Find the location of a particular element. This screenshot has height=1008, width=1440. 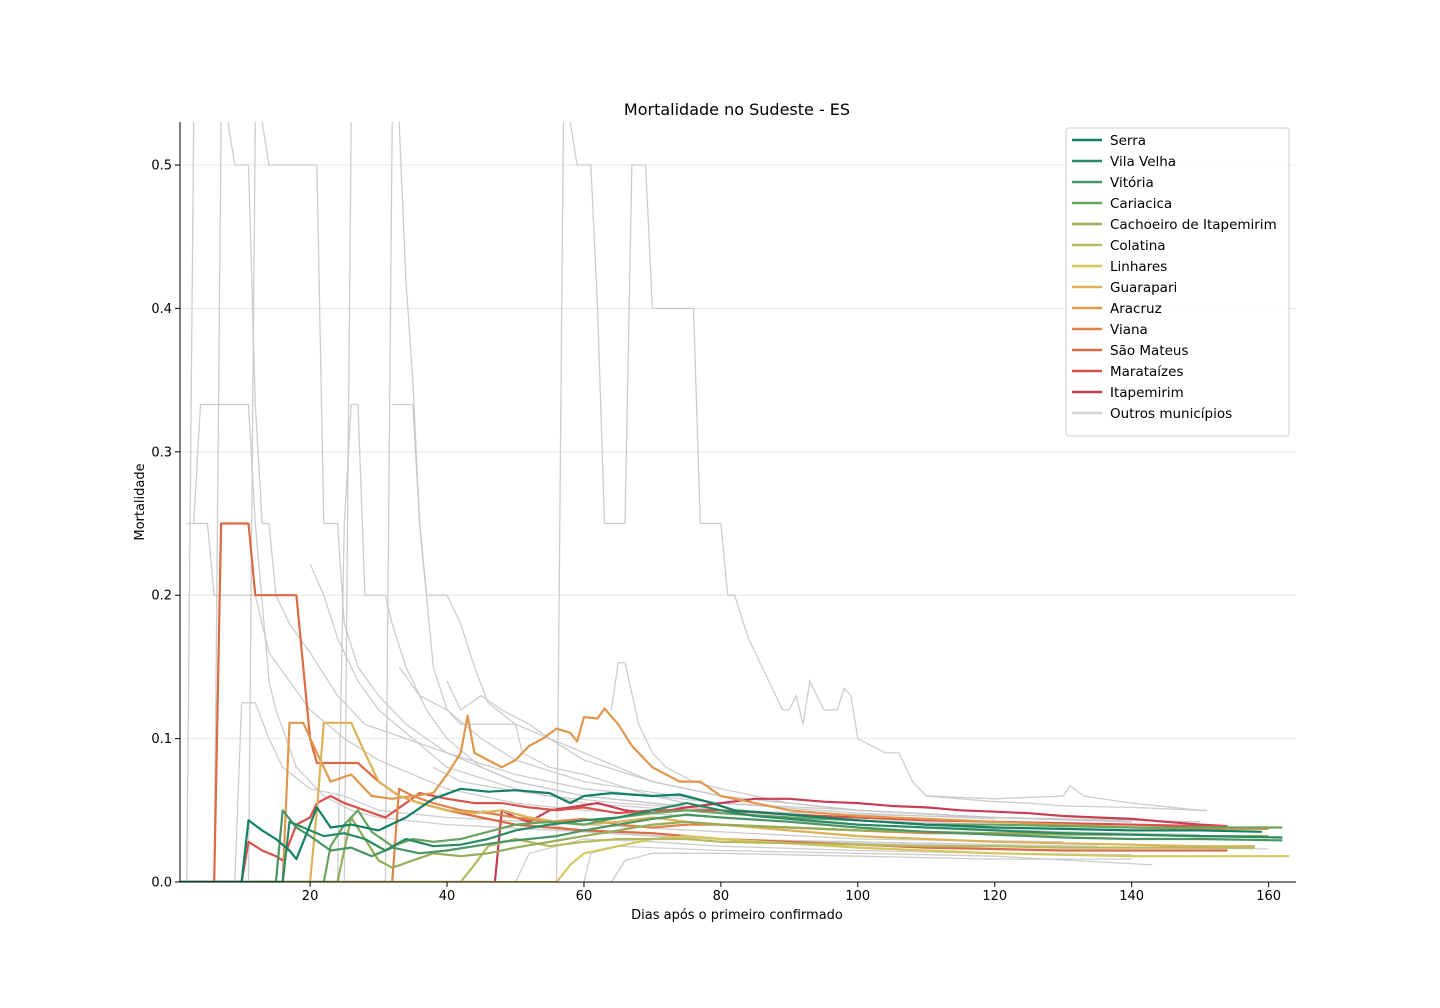

series-line-vila-velha is located at coordinates (731, 842).